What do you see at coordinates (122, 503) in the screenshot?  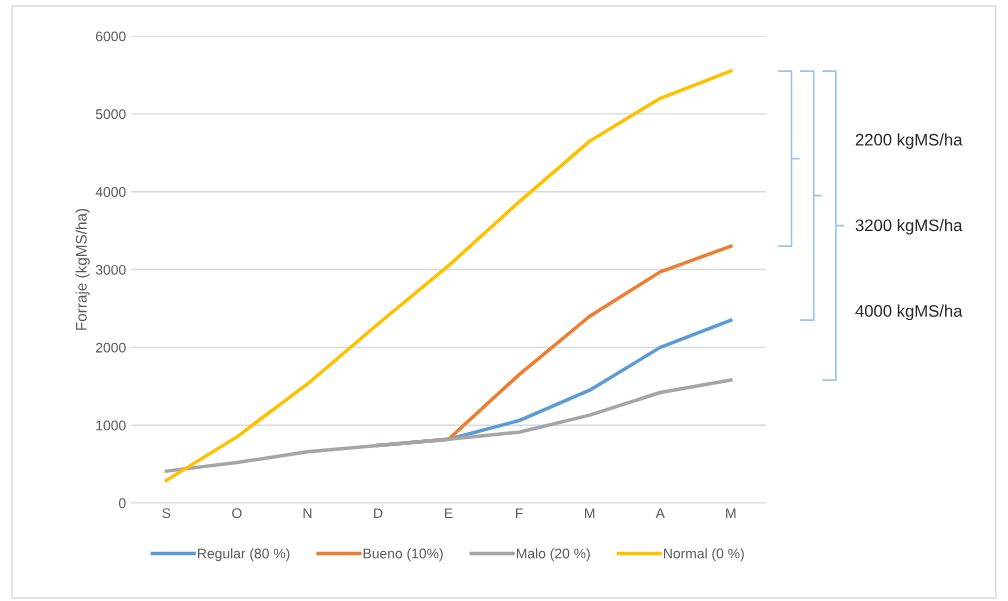 I see `y-tick-label: 0` at bounding box center [122, 503].